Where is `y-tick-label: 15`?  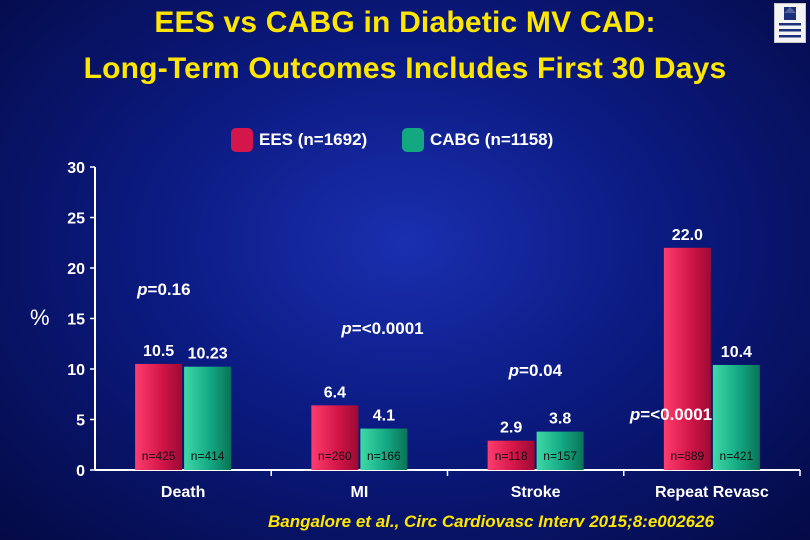
y-tick-label: 15 is located at coordinates (76, 320).